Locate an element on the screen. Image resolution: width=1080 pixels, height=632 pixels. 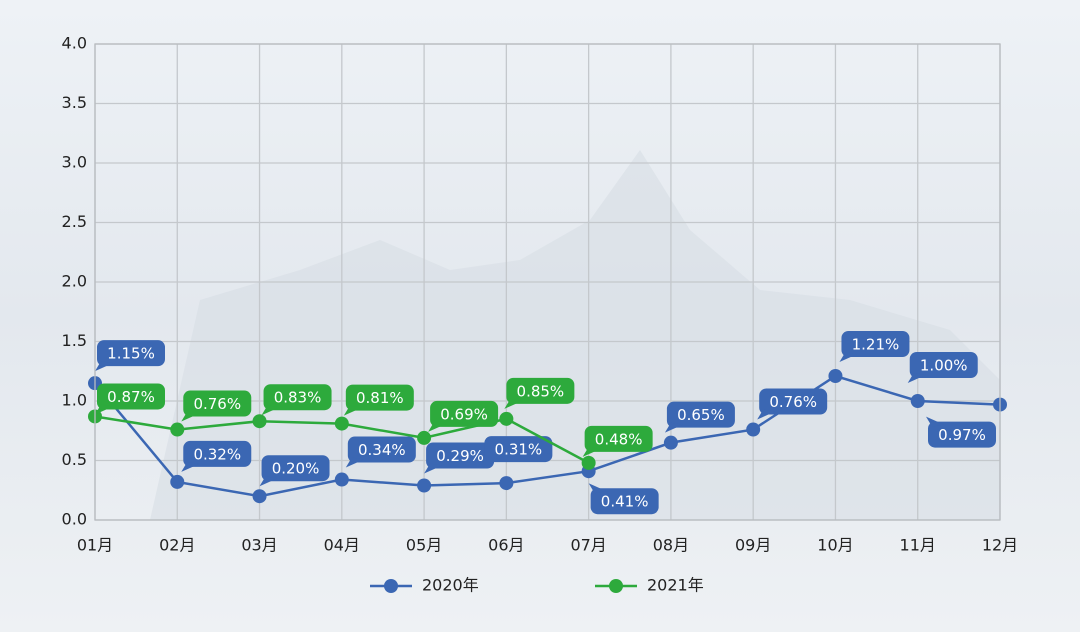
x-tick-label: 03月 is located at coordinates (259, 545).